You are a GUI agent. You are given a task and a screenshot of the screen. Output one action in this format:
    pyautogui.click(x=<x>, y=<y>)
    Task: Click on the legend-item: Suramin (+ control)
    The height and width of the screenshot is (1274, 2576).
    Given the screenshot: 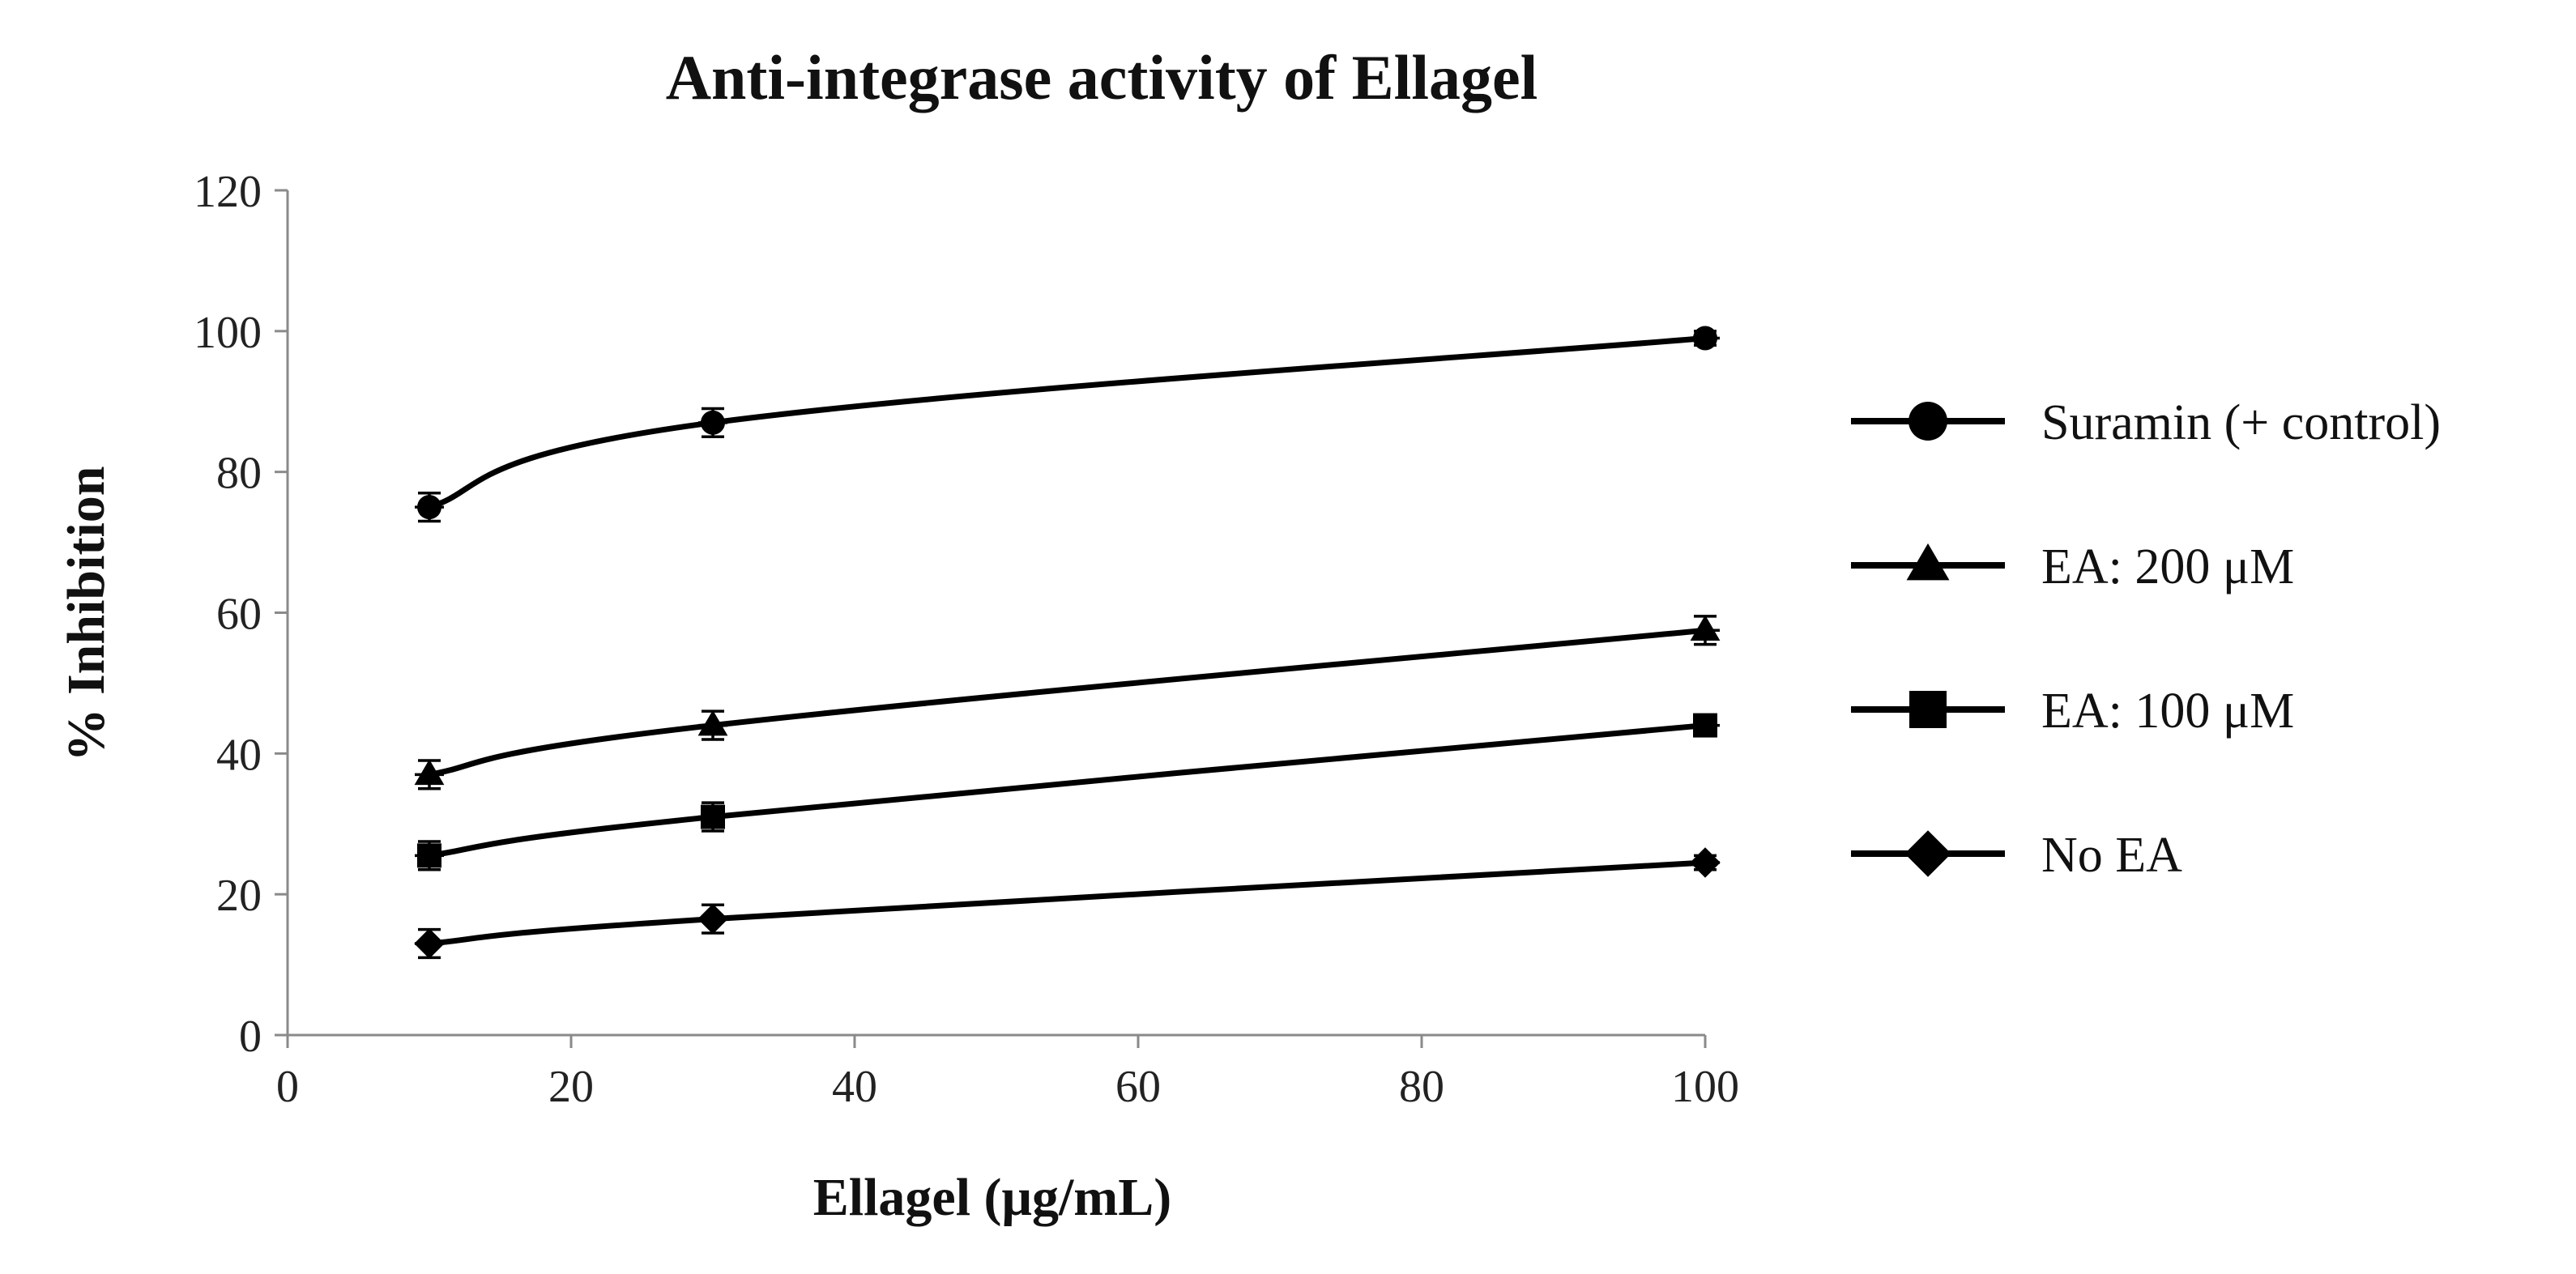 What is the action you would take?
    pyautogui.click(x=2146, y=422)
    